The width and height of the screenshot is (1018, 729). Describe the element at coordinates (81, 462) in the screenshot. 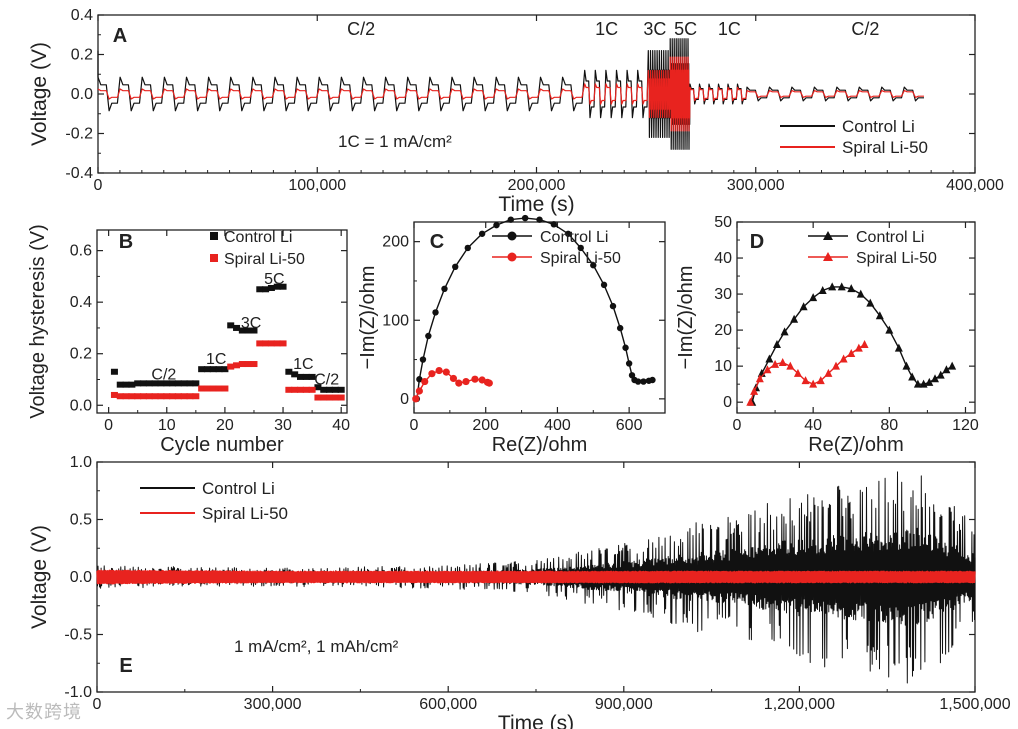

I see `y-tick-label: 1.0` at that location.